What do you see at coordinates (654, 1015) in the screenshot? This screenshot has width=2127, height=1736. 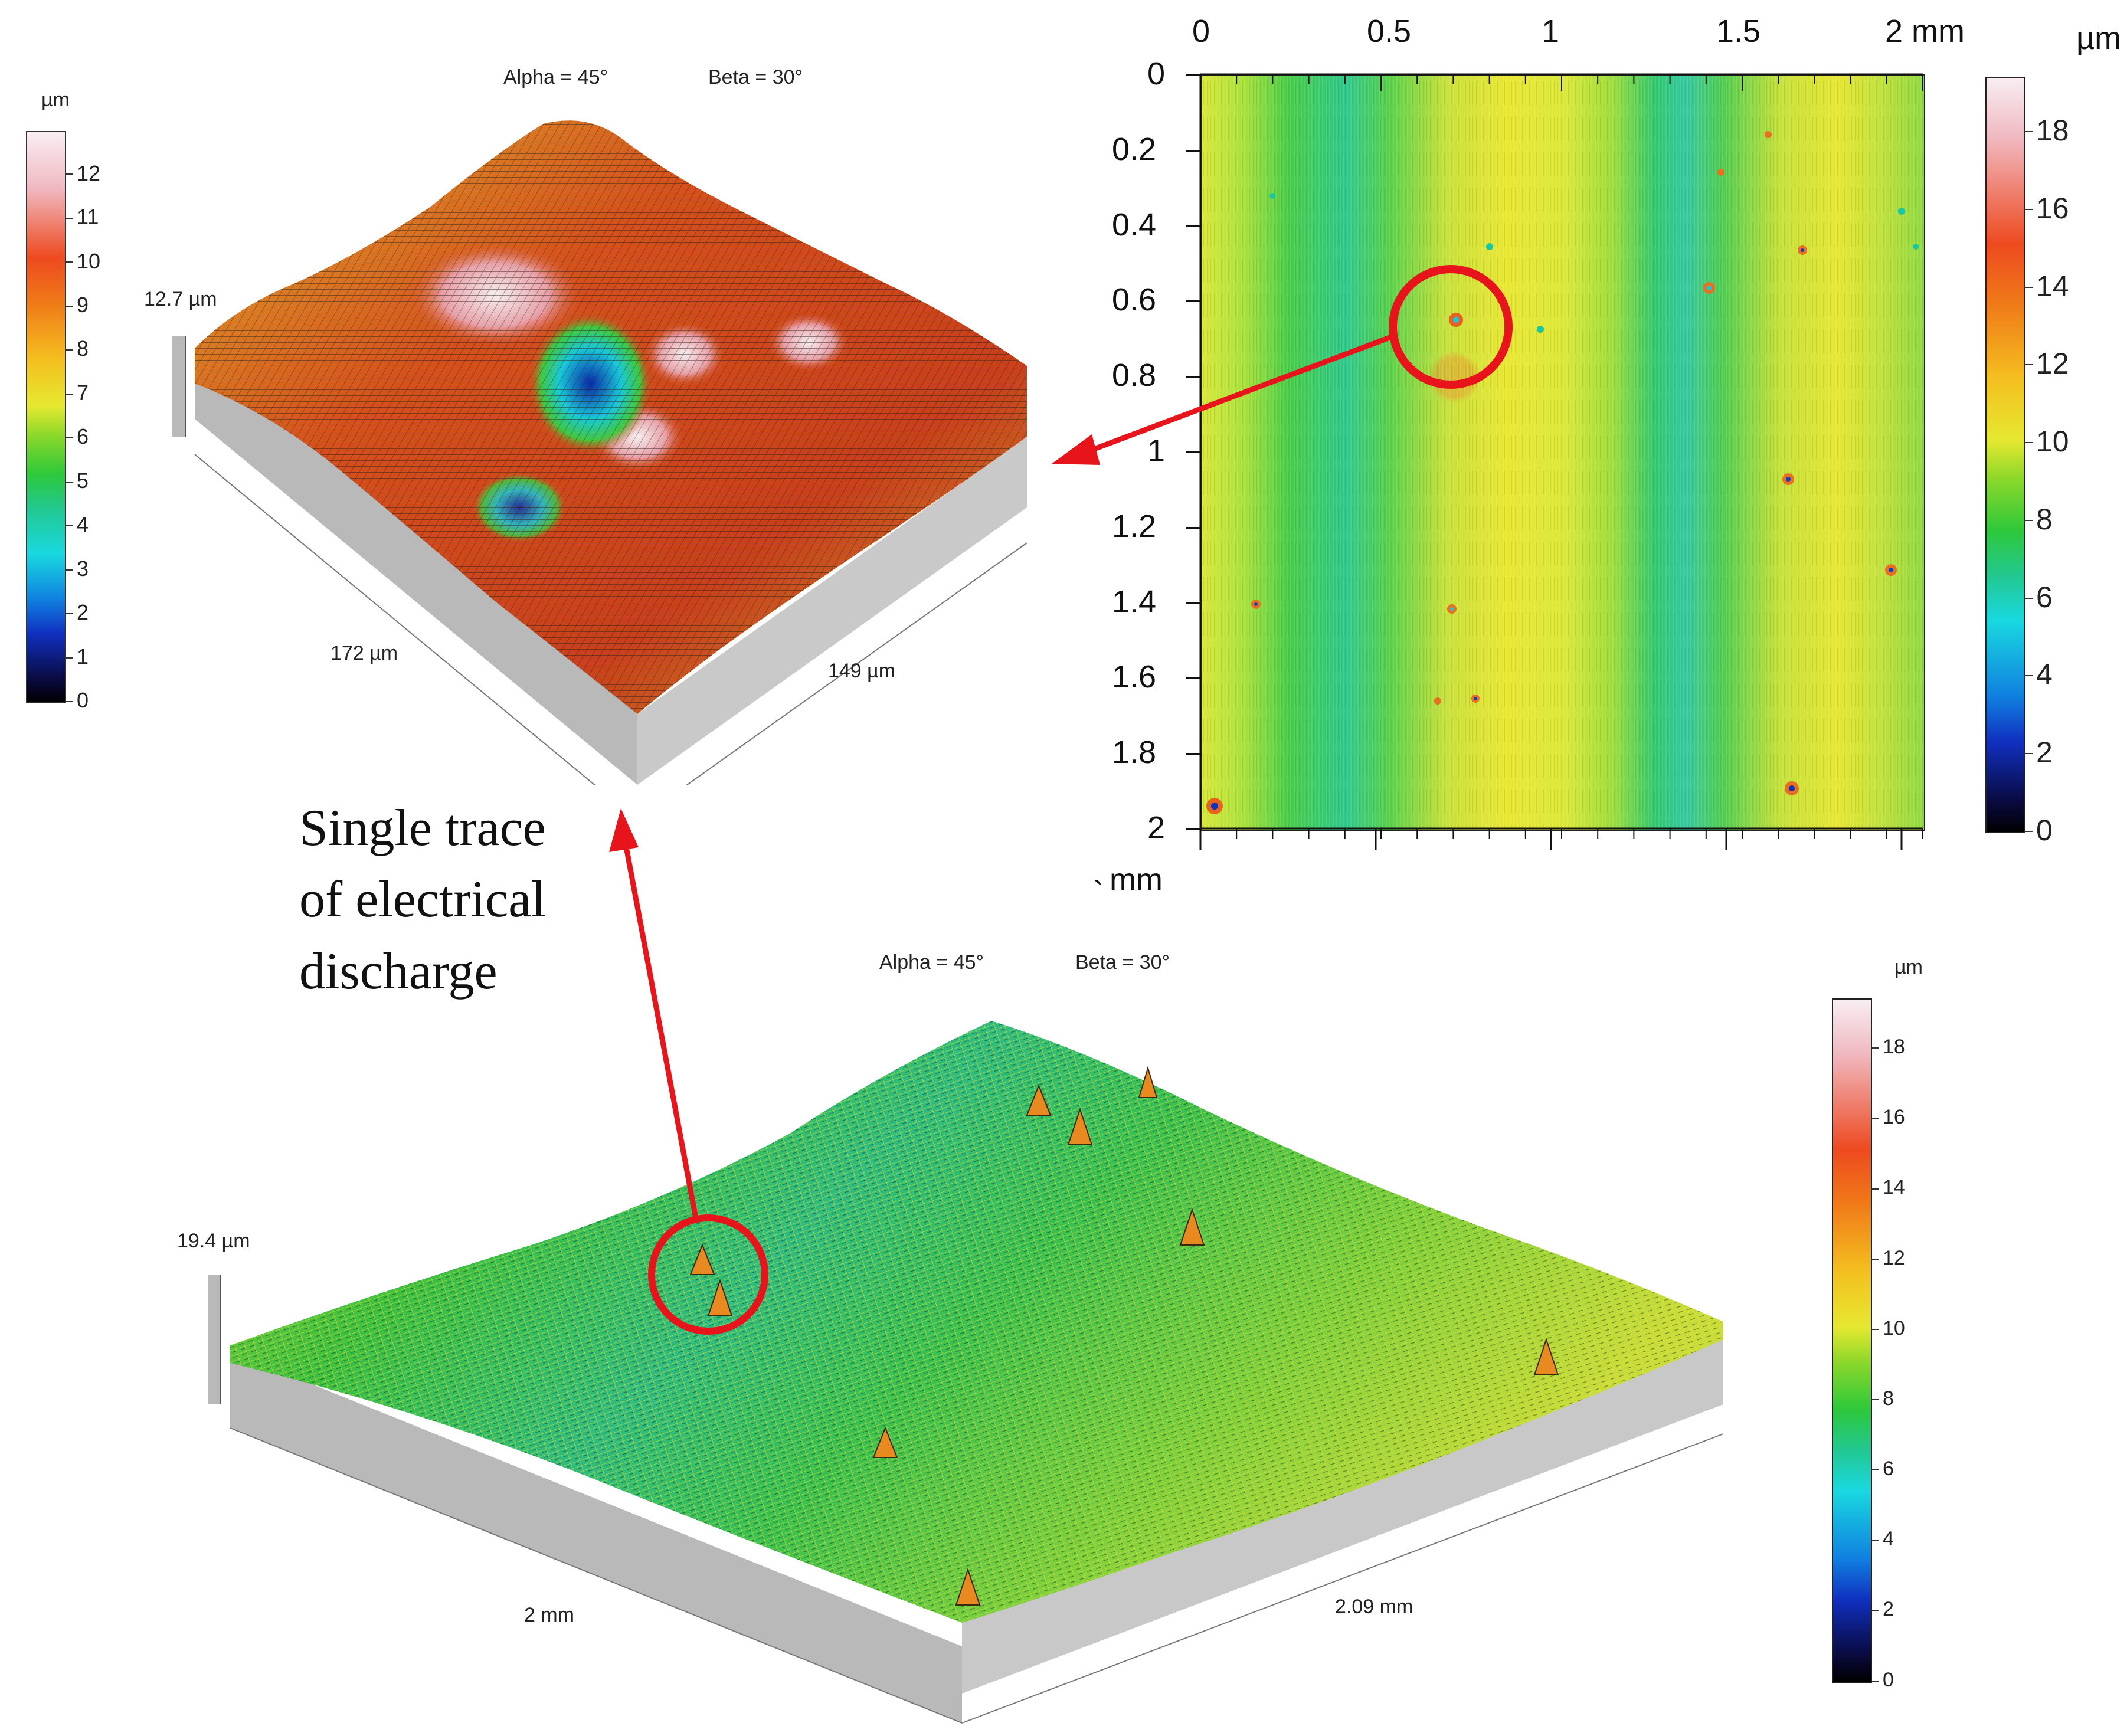 I see `arrow-bottom-to-zoom` at bounding box center [654, 1015].